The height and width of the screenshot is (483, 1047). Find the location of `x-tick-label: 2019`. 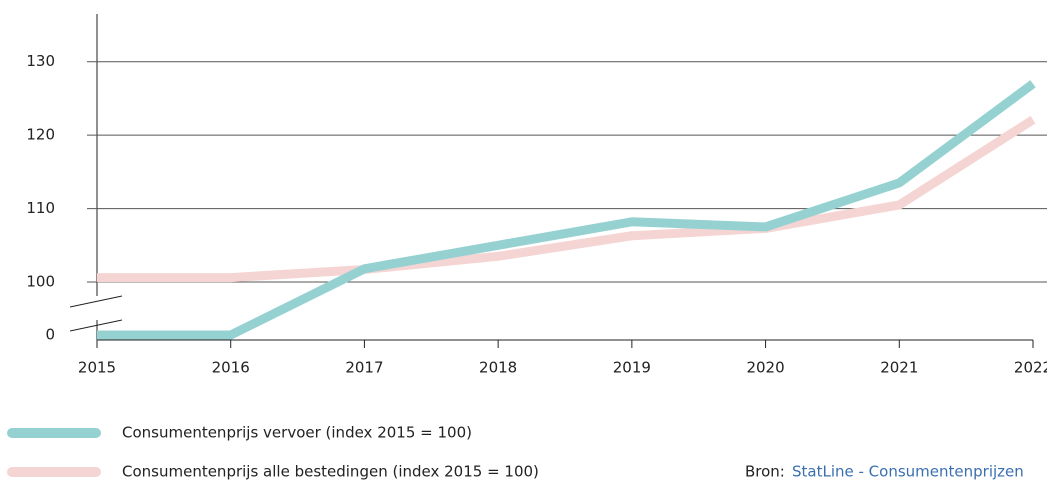

x-tick-label: 2019 is located at coordinates (632, 368).